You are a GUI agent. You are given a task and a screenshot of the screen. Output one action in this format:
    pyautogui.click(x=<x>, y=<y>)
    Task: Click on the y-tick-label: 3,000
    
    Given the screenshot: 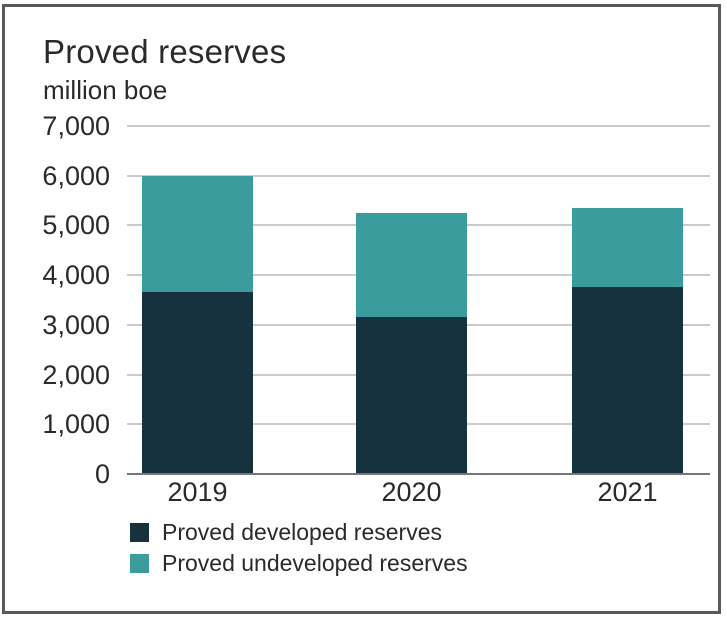 What is the action you would take?
    pyautogui.click(x=76, y=324)
    